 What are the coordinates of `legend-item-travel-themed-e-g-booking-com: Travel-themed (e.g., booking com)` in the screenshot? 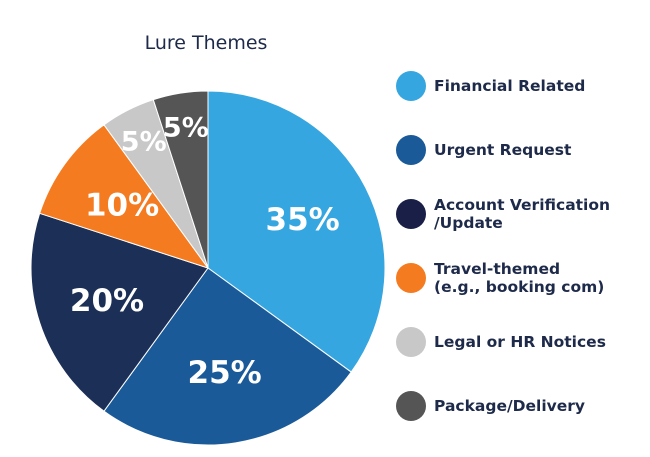 It's located at (500, 278).